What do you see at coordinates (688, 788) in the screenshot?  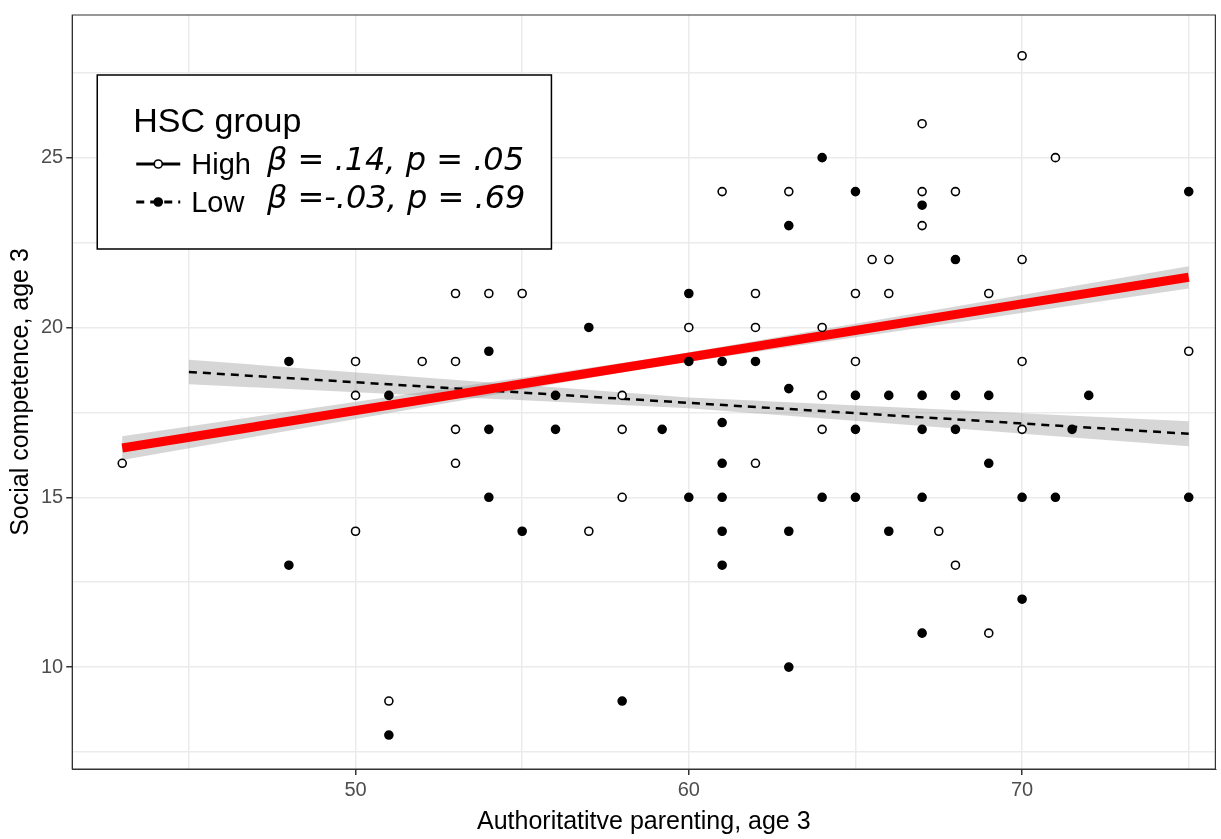 I see `x-tick-label: 60` at bounding box center [688, 788].